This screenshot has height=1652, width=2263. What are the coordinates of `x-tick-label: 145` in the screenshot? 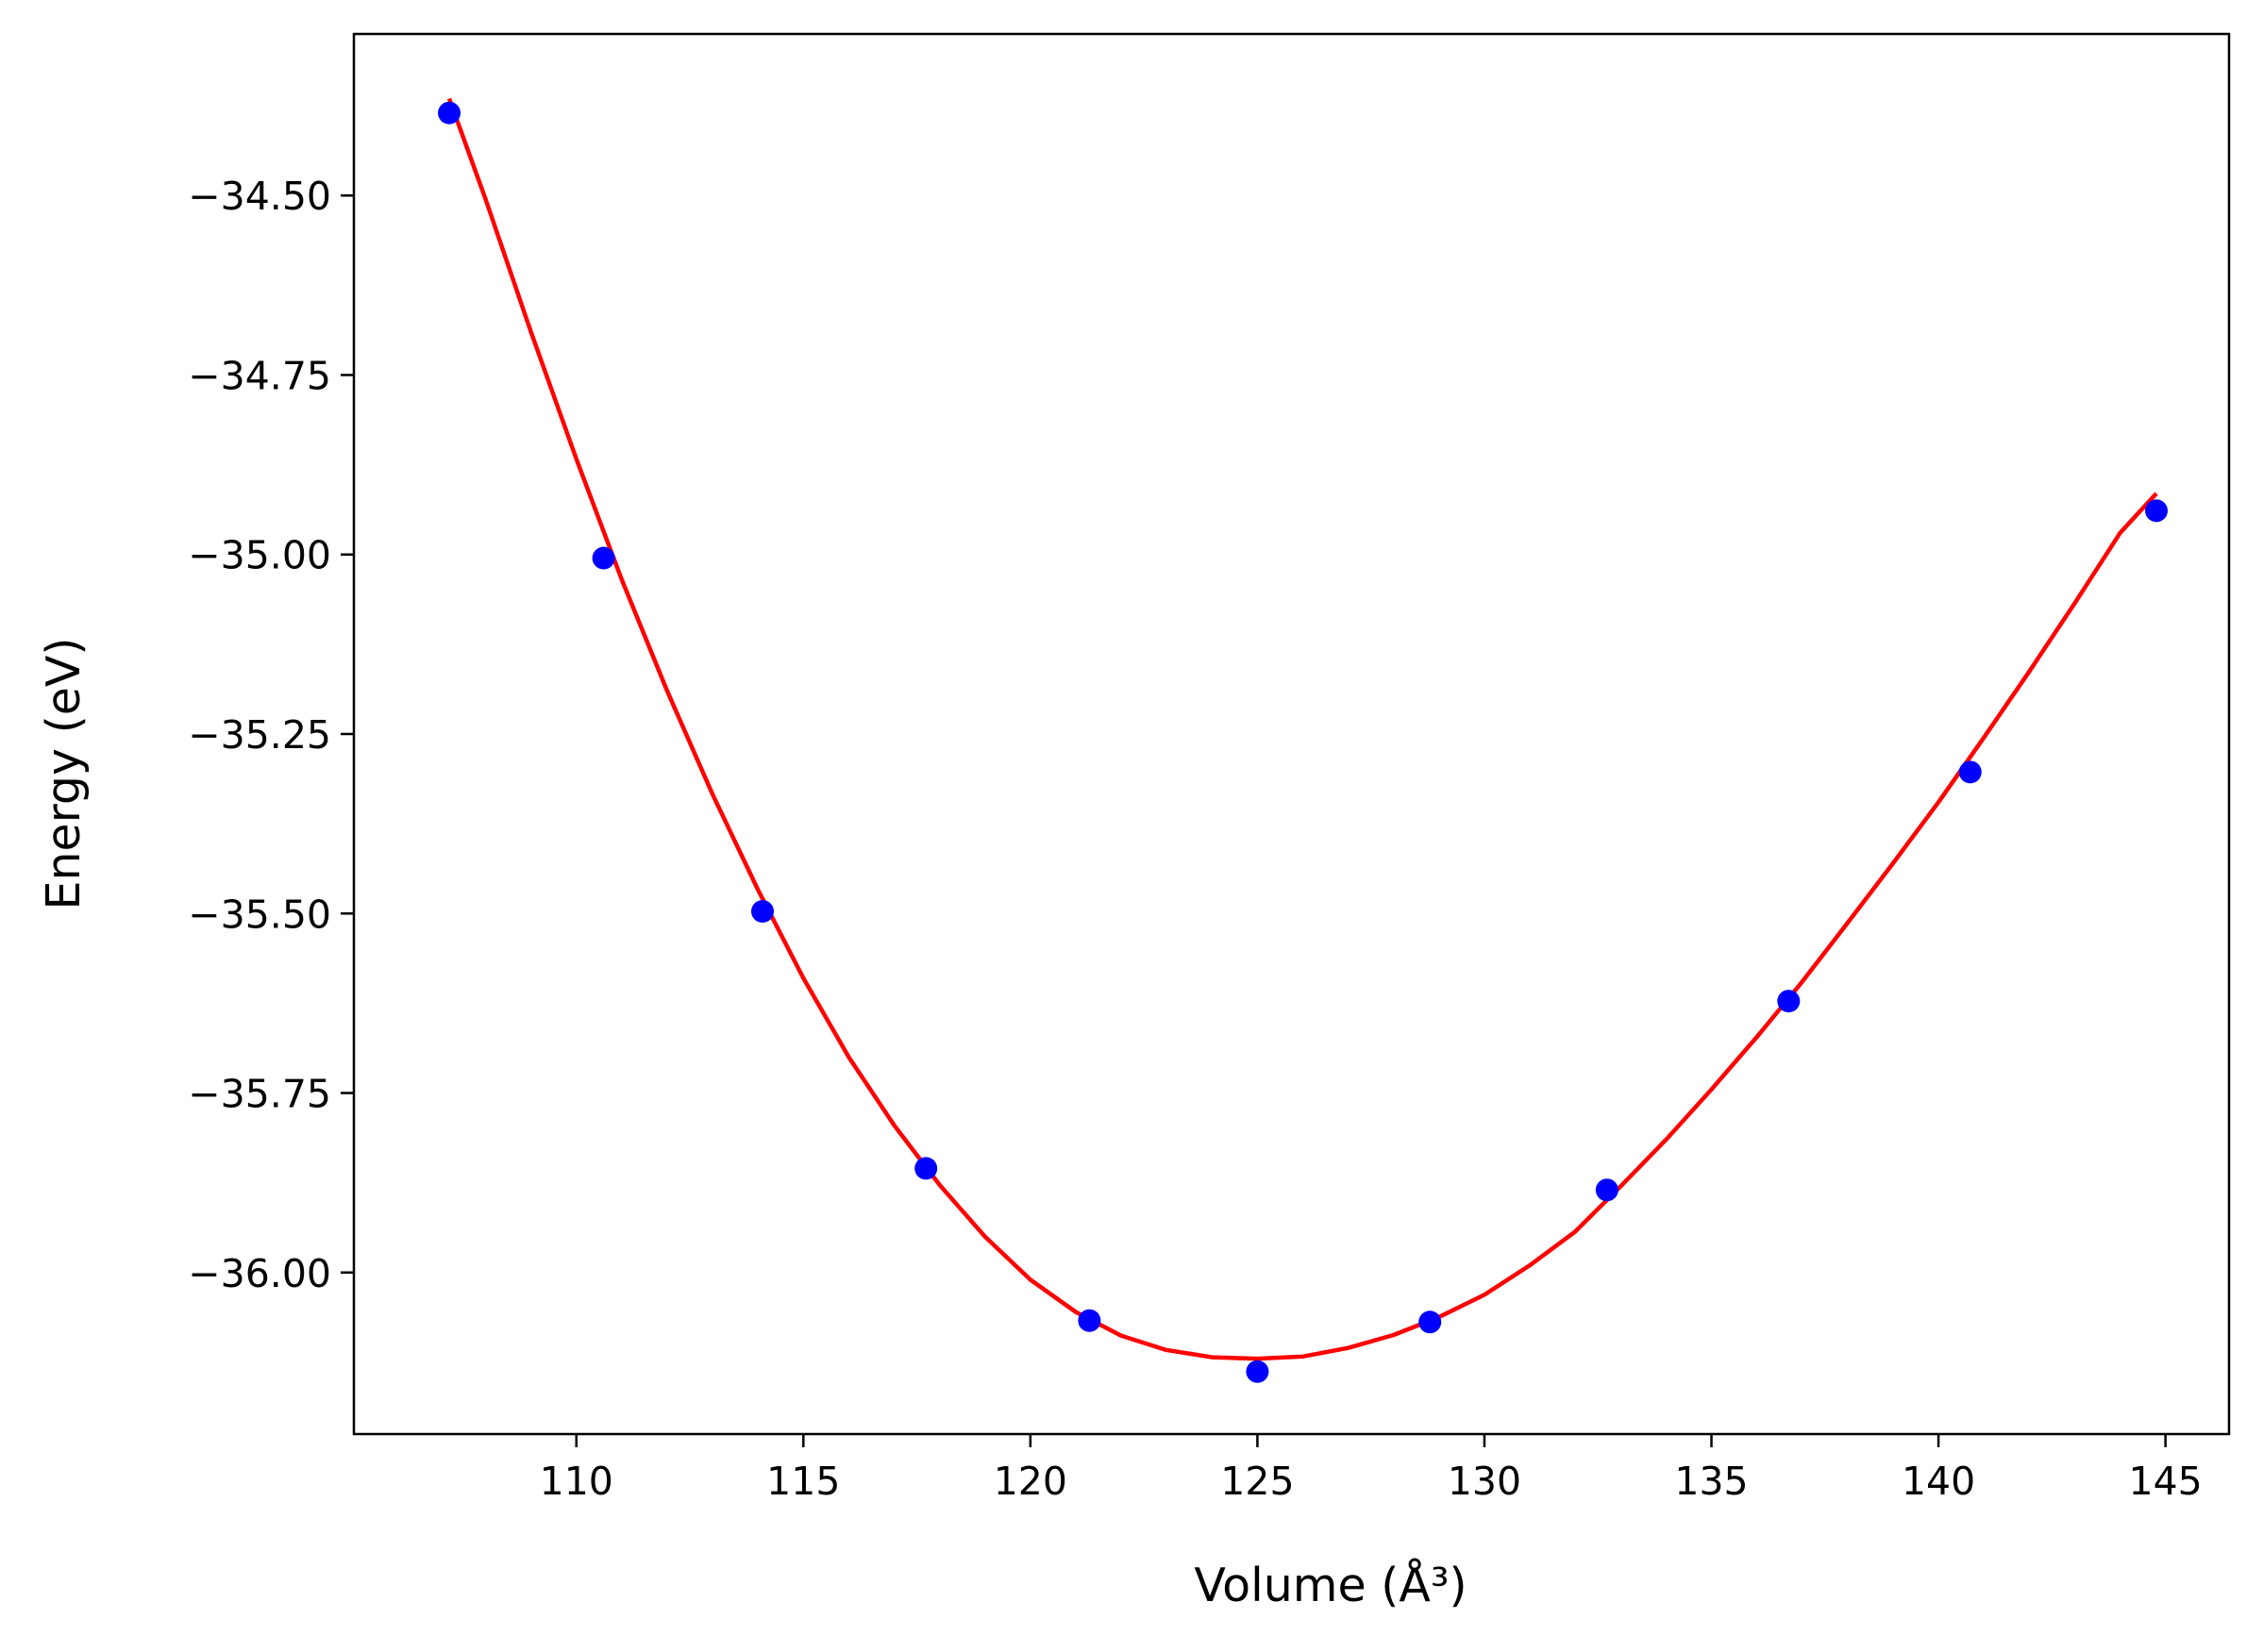 It's located at (2166, 1481).